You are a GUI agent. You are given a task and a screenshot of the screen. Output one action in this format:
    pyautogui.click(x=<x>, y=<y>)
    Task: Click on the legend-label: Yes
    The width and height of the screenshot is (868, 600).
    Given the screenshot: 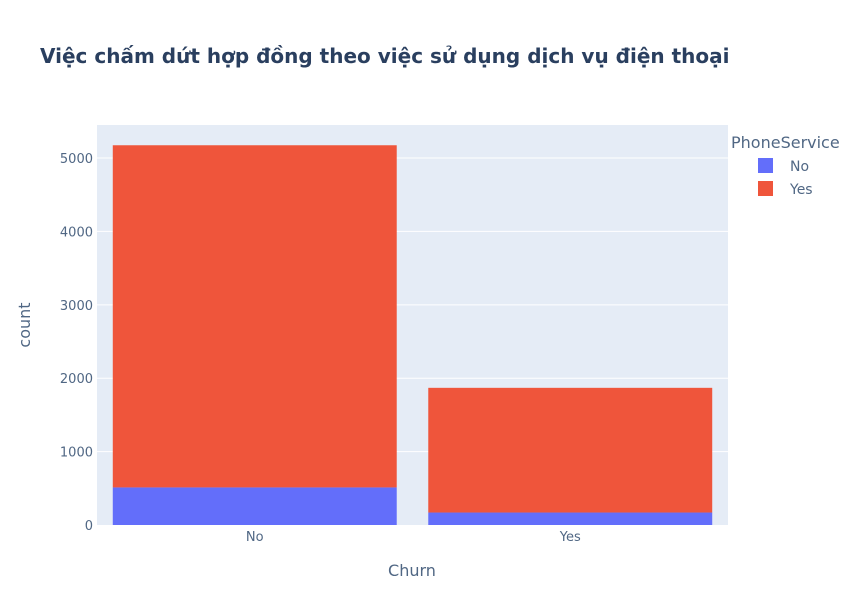 What is the action you would take?
    pyautogui.click(x=801, y=190)
    